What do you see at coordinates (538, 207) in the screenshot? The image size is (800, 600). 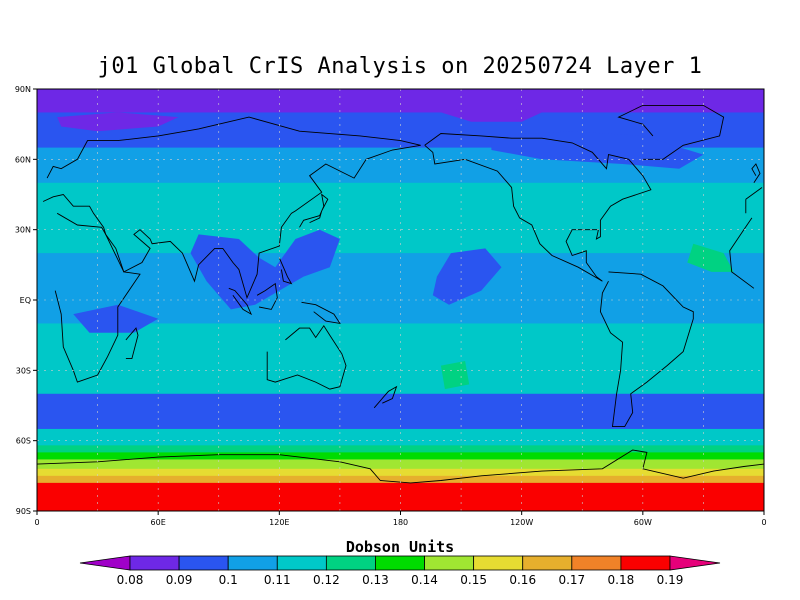 I see `coastline-north-america` at bounding box center [538, 207].